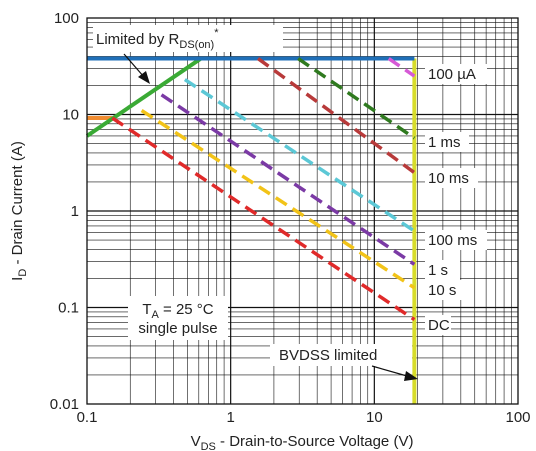 This screenshot has width=536, height=451. Describe the element at coordinates (456, 199) in the screenshot. I see `series-labels: 100 µA 1 ms 10 ms 100 ms 1 s 10 s DC` at that location.